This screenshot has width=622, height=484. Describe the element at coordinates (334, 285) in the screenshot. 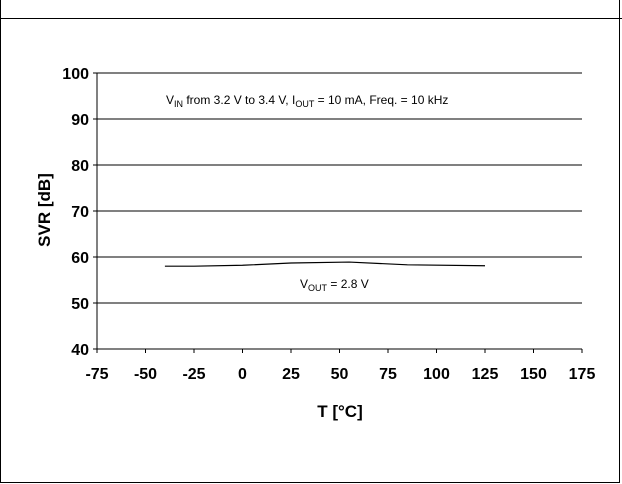

I see `series-annotation: VOUT = 2.8 V` at that location.